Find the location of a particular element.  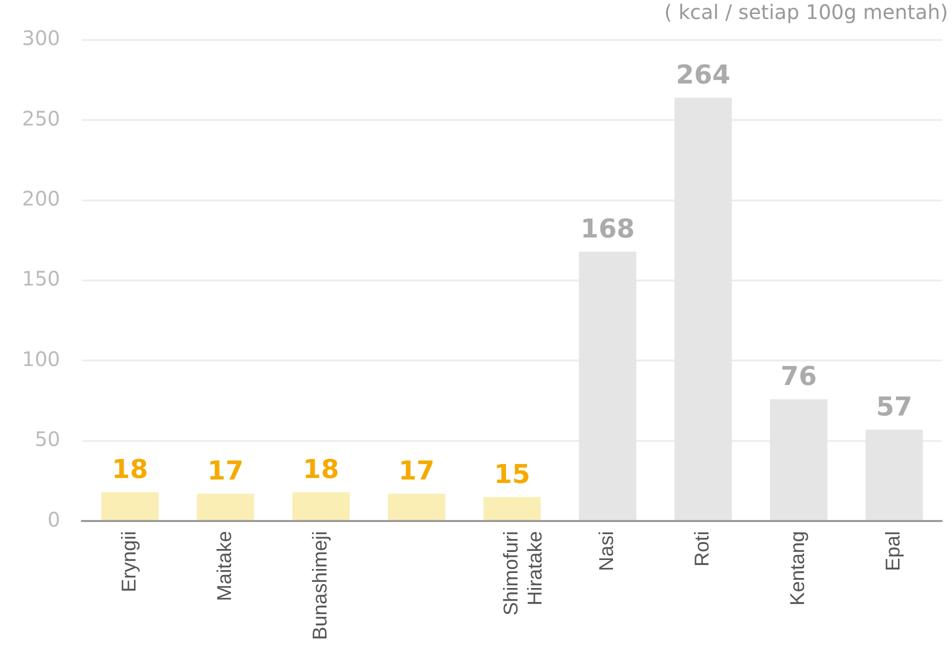

x-tick-label: Eryngii is located at coordinates (129, 561).